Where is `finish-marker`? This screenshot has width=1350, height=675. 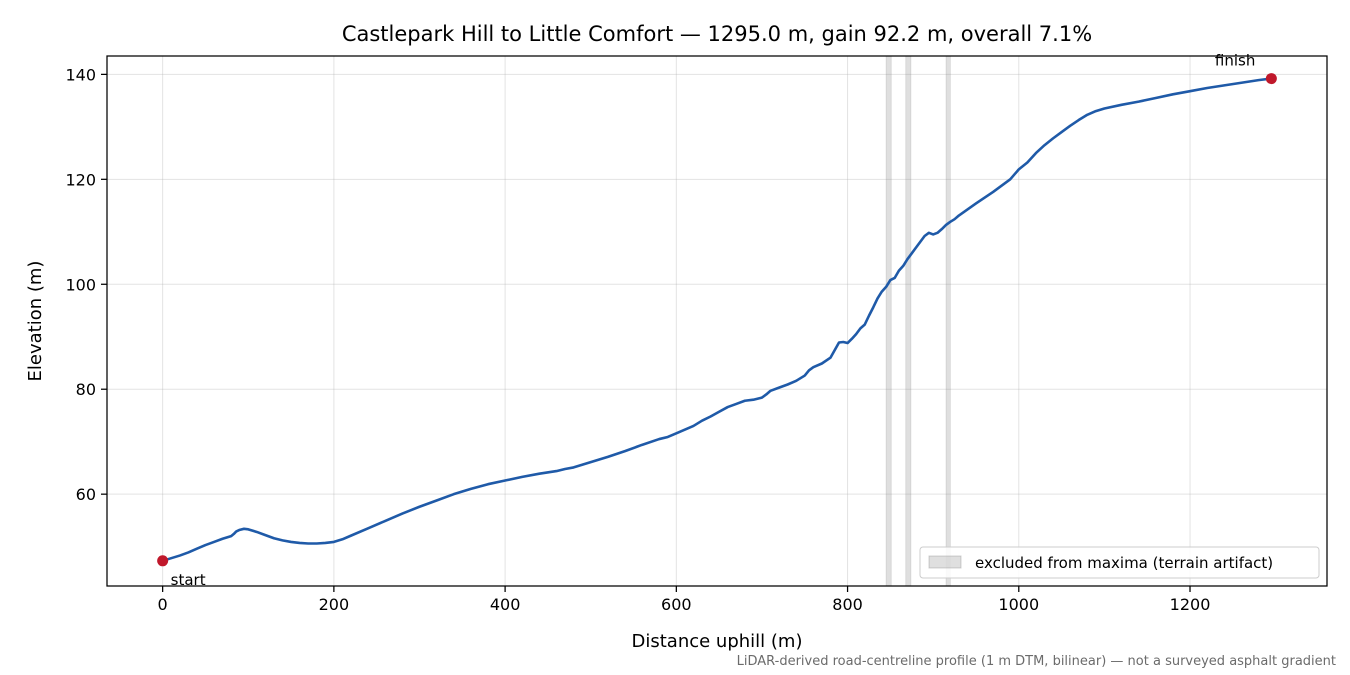
finish-marker is located at coordinates (1271, 79).